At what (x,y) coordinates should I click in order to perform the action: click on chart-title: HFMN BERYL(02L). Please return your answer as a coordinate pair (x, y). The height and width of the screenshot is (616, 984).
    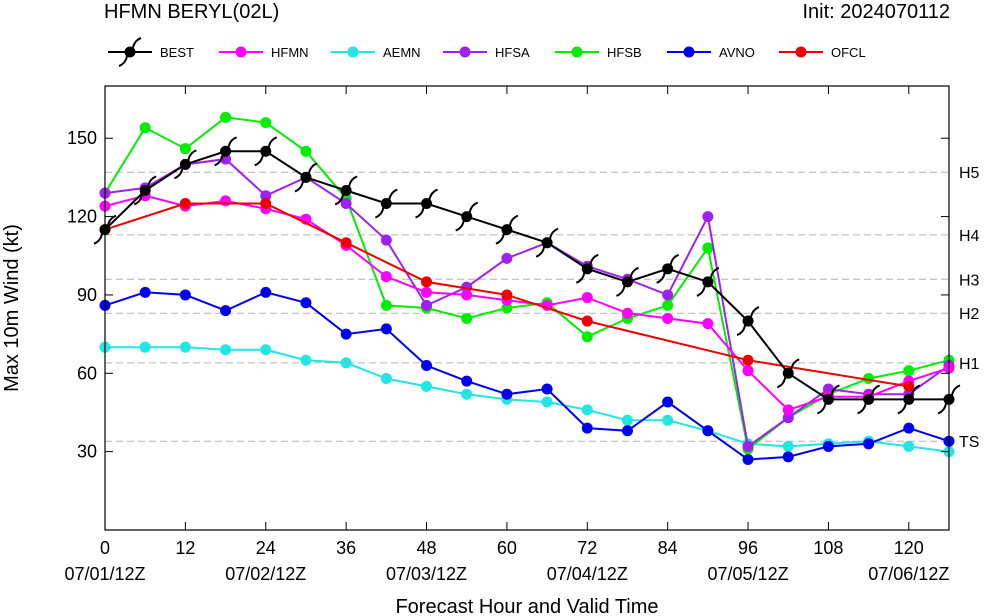
    Looking at the image, I should click on (192, 12).